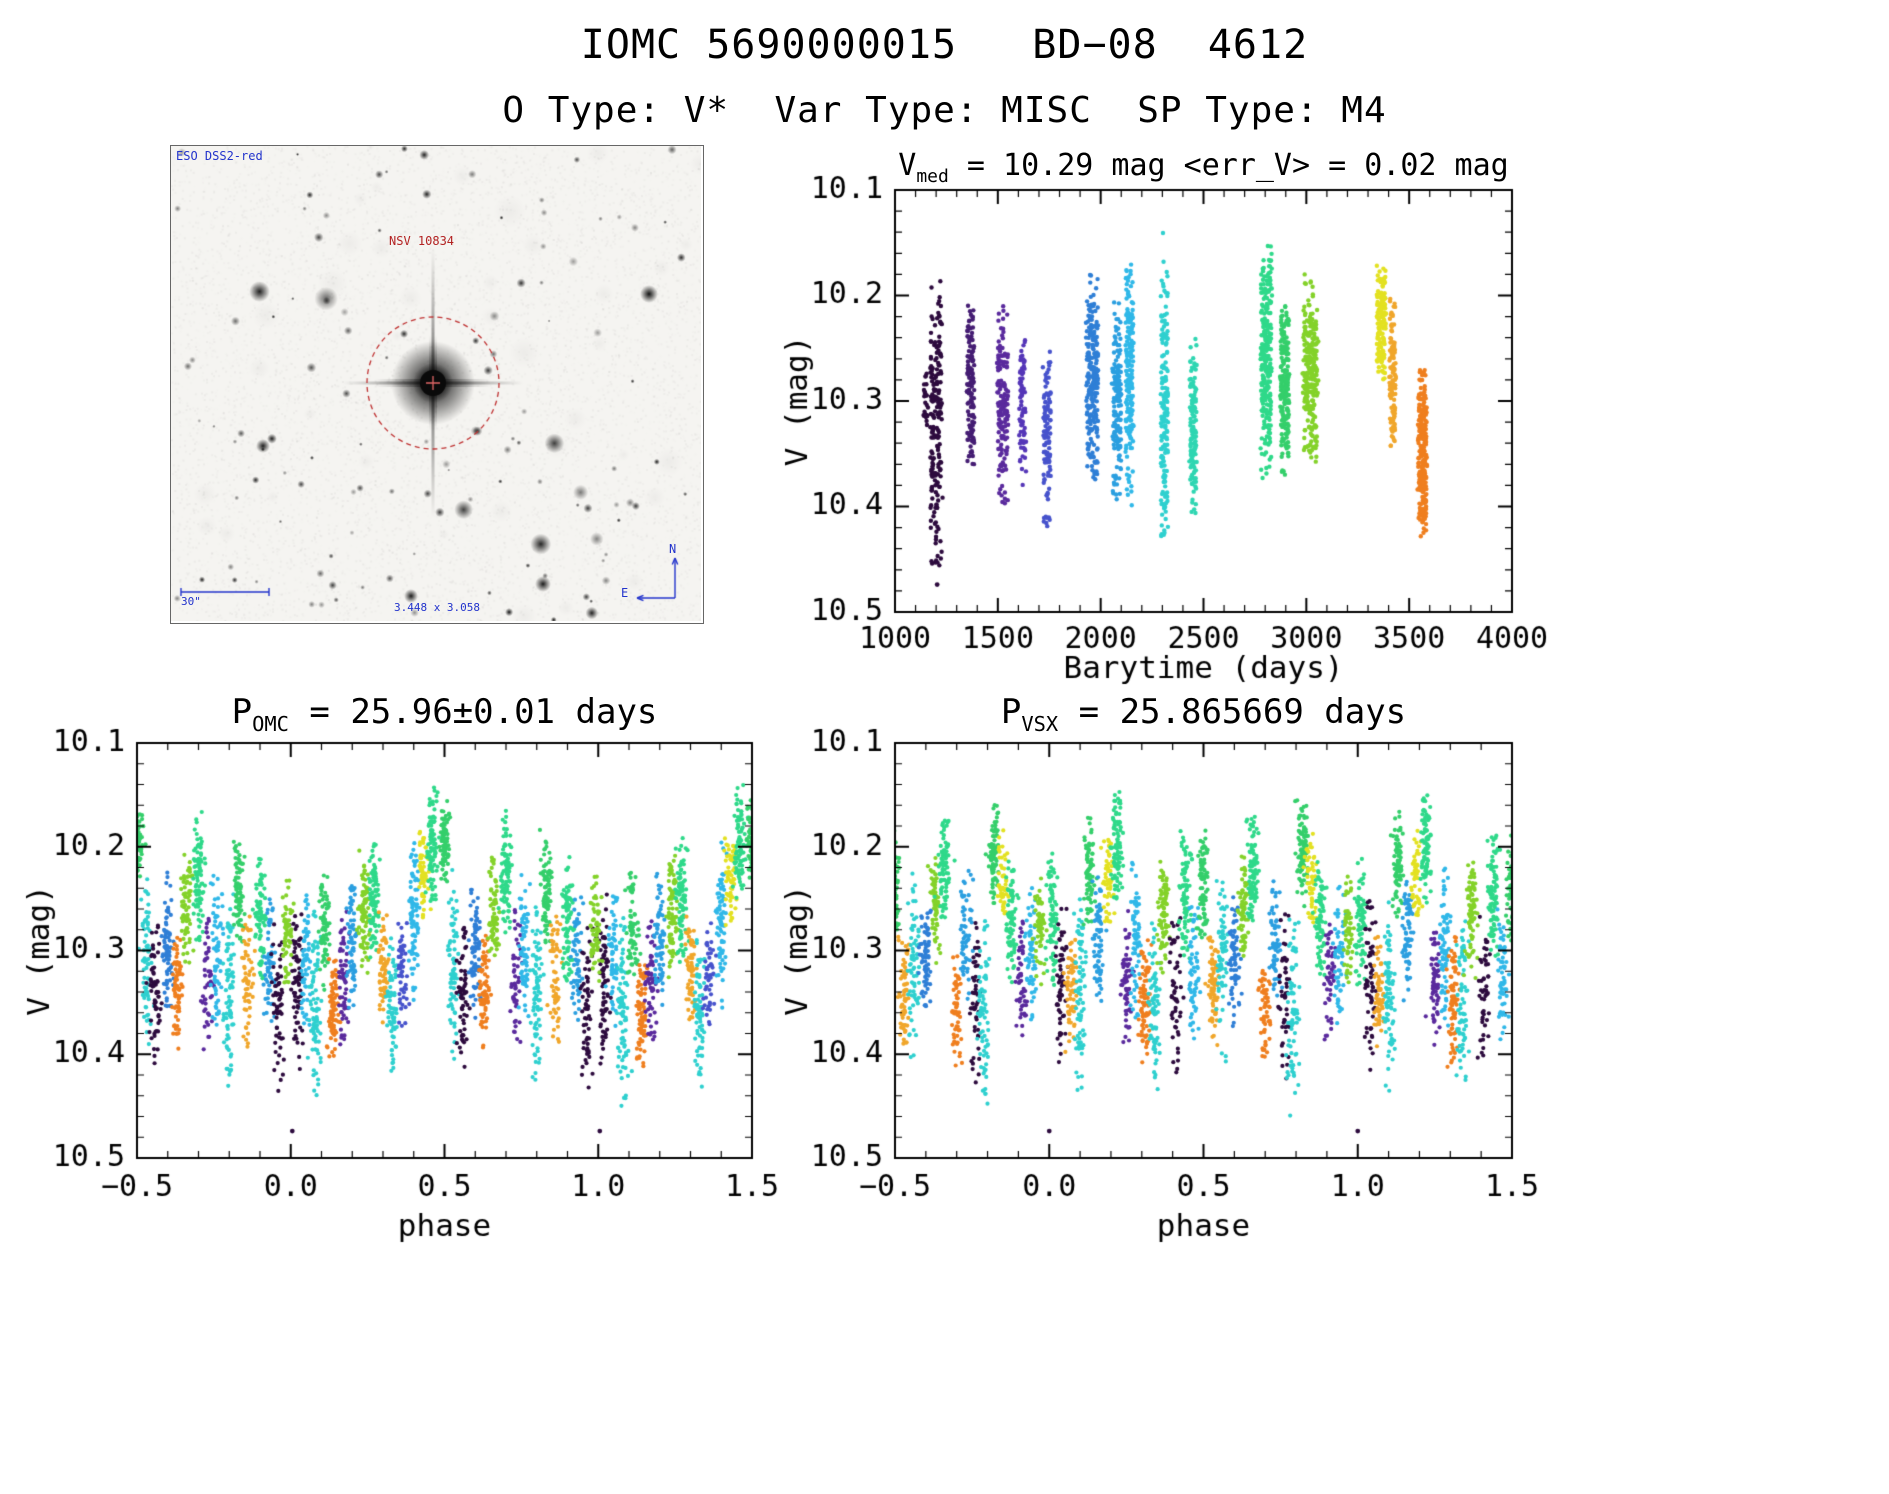 Image resolution: width=1889 pixels, height=1494 pixels. Describe the element at coordinates (625, 593) in the screenshot. I see `compass-east-label: E` at that location.